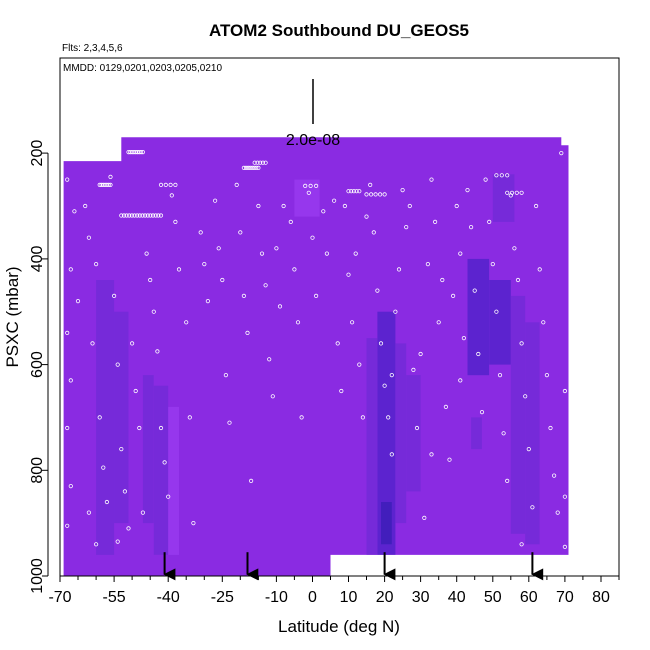 The width and height of the screenshot is (650, 650). Describe the element at coordinates (114, 597) in the screenshot. I see `x-tick-label: -55` at that location.